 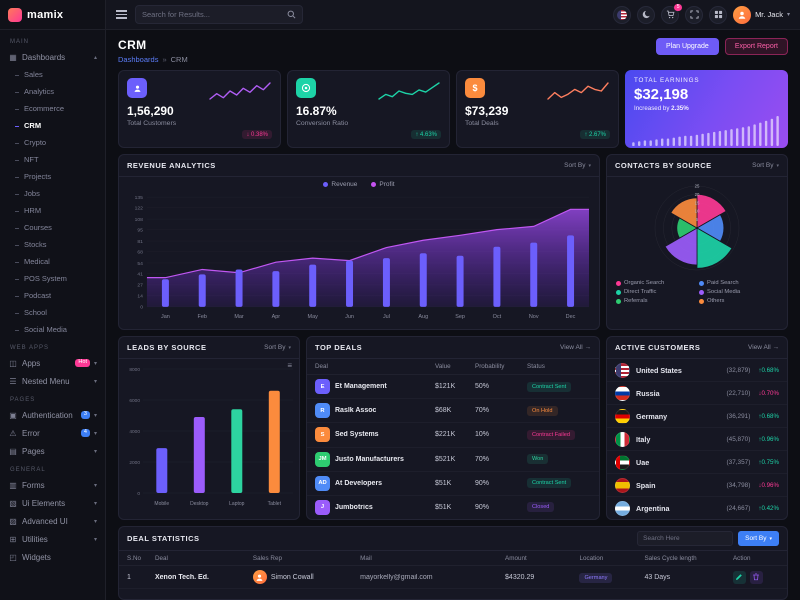 What do you see at coordinates (52, 451) in the screenshot?
I see `sidebar-item-pages: ▤ Pages ▾` at bounding box center [52, 451].